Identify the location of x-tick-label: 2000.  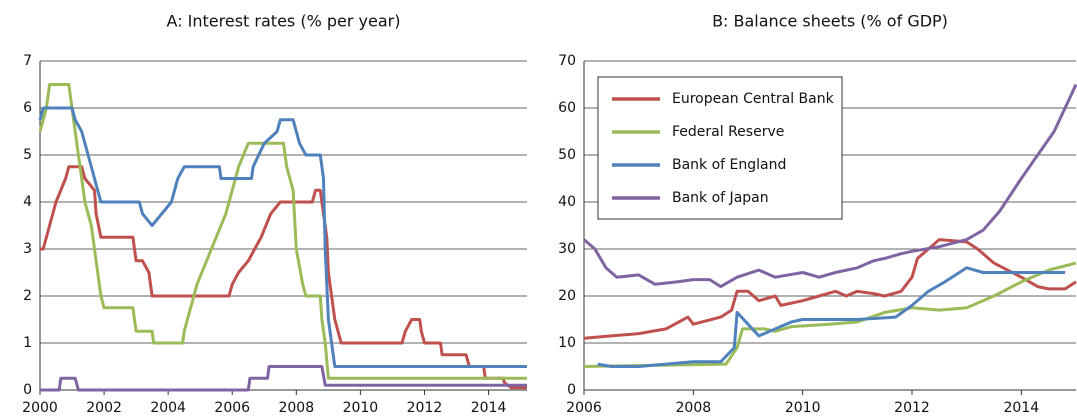
(40, 408).